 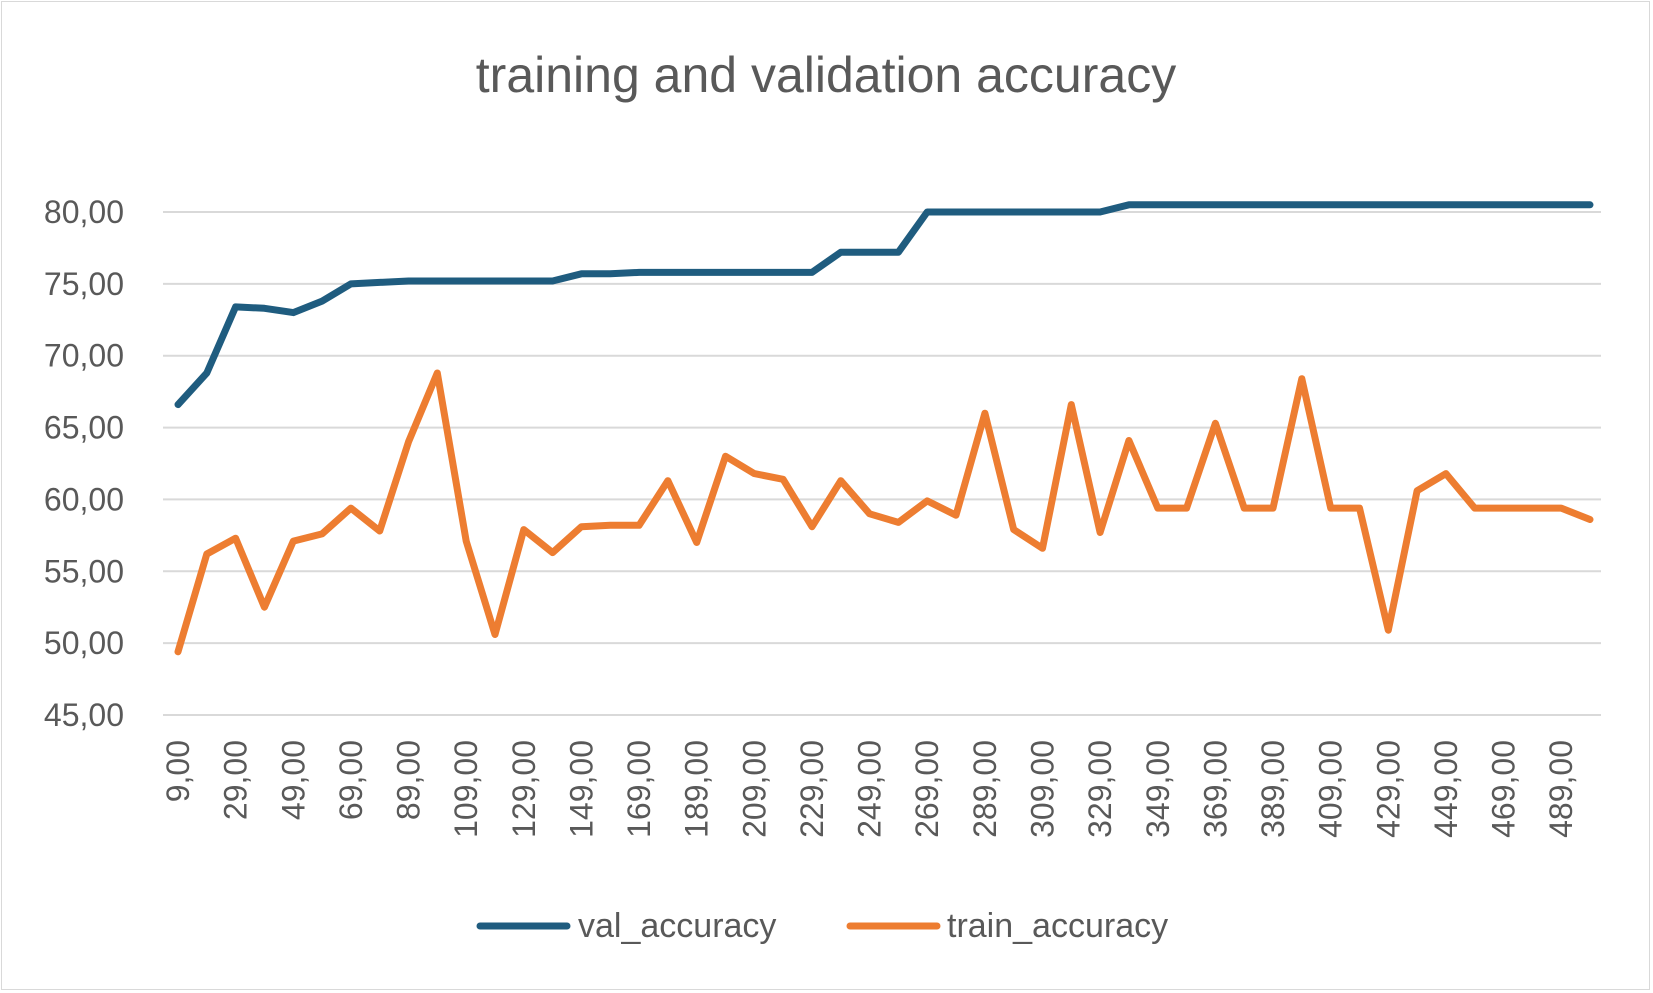 I want to click on x-tick-label: 29,00, so click(x=236, y=780).